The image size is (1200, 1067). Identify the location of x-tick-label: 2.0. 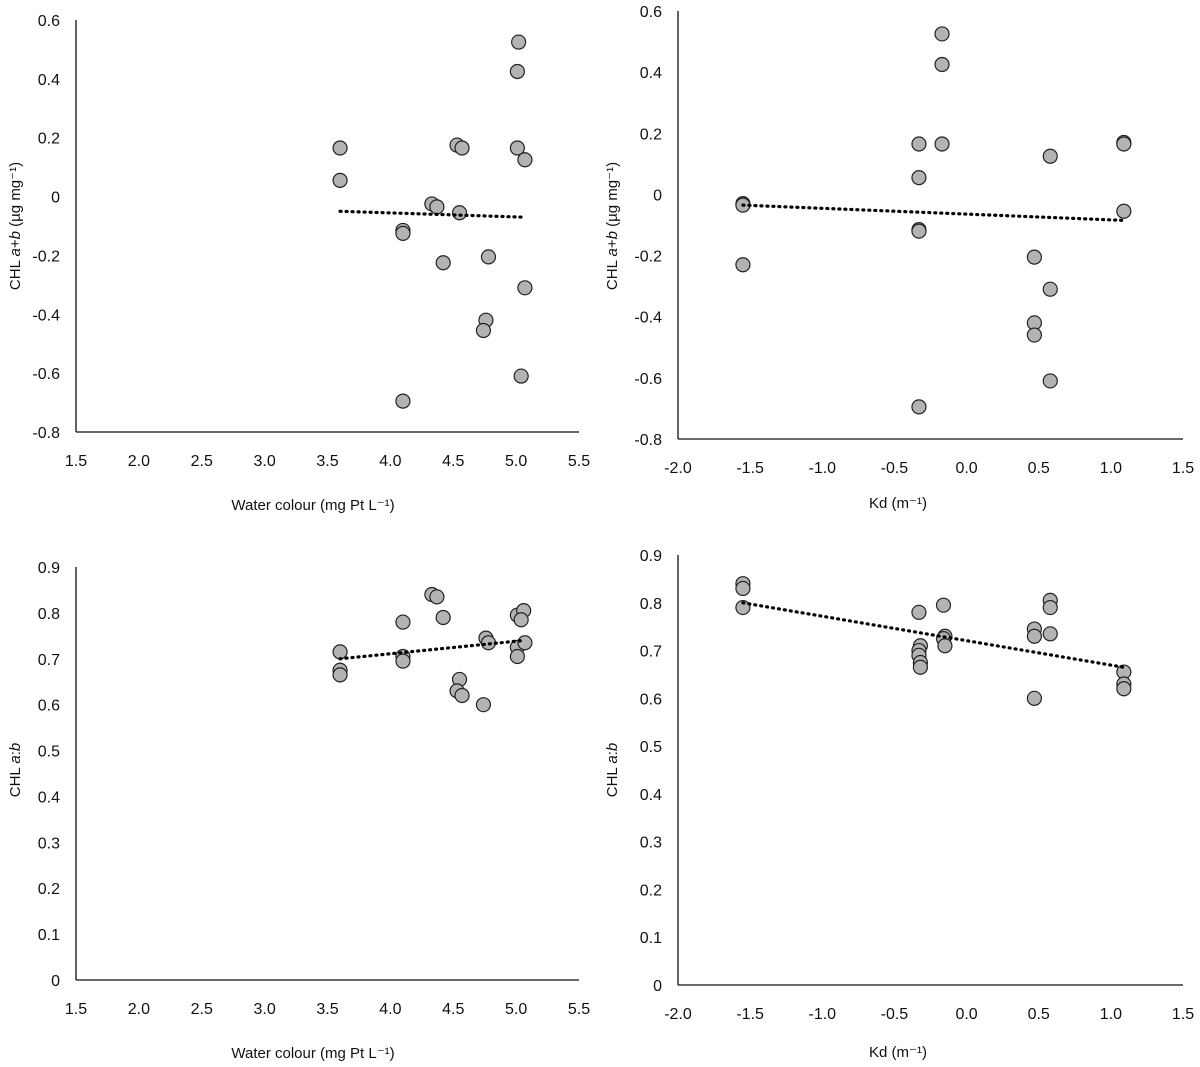
(139, 1009).